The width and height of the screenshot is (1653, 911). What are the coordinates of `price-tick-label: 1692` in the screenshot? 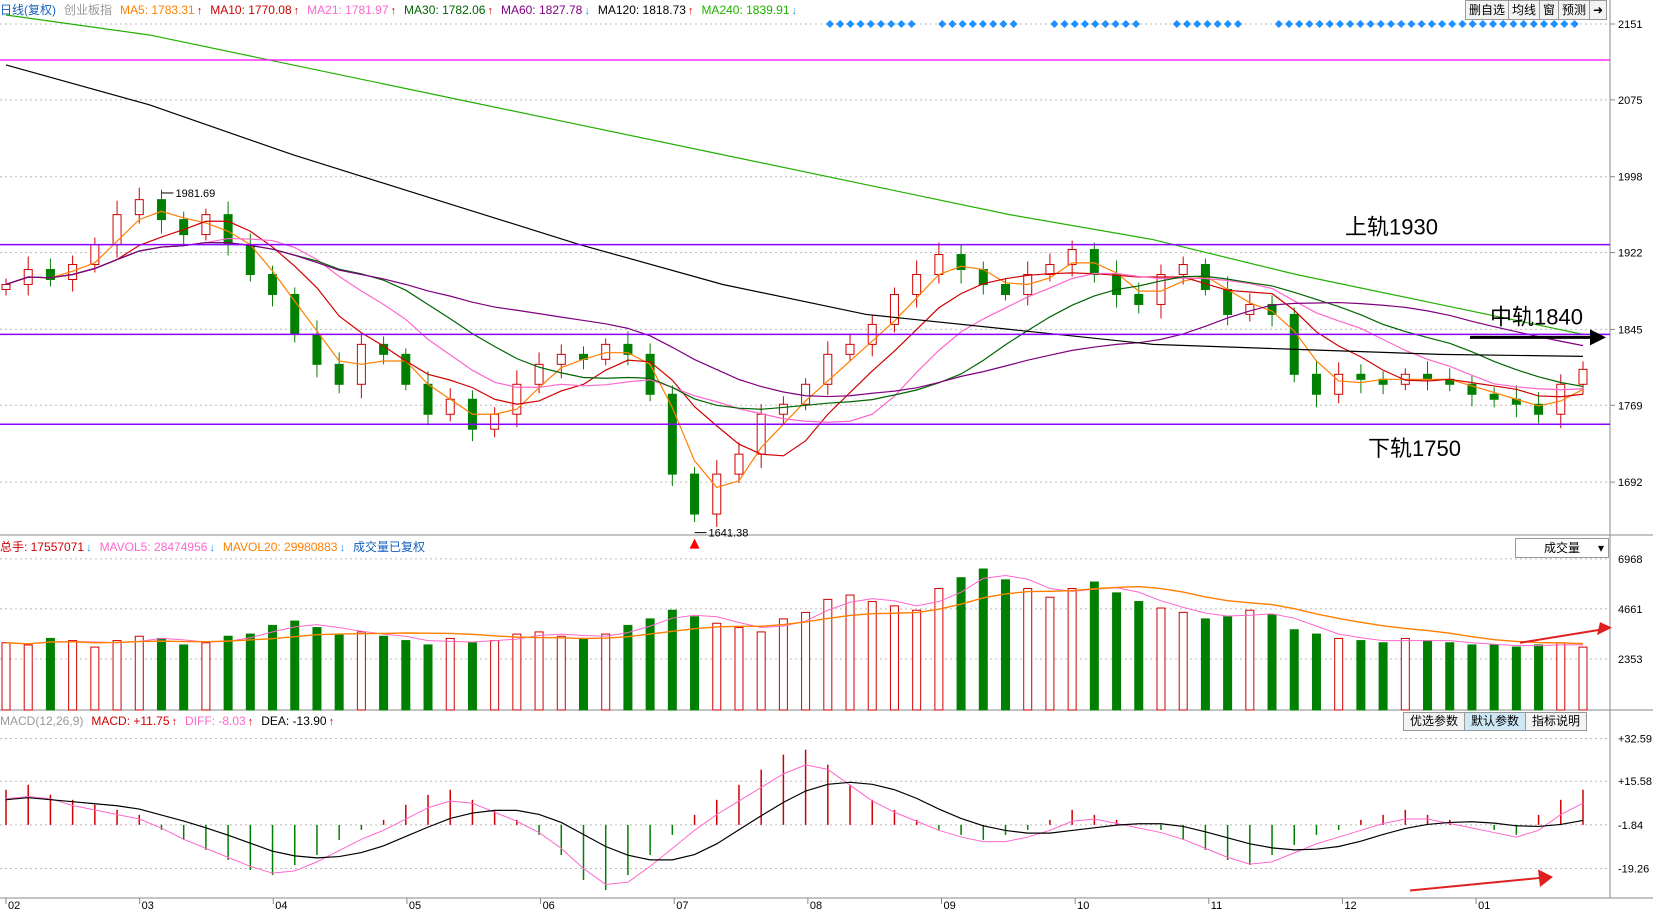 It's located at (1630, 483).